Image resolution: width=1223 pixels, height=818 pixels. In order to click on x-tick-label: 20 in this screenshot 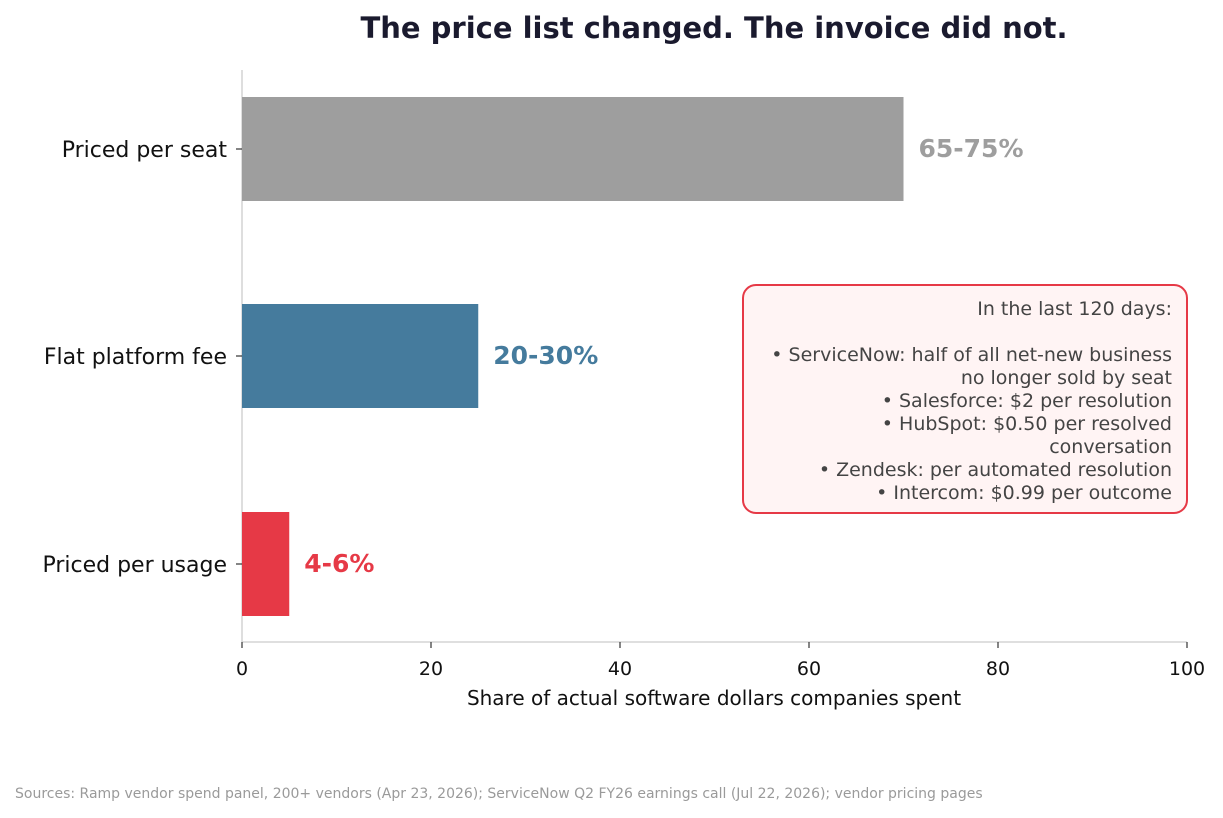, I will do `click(431, 669)`.